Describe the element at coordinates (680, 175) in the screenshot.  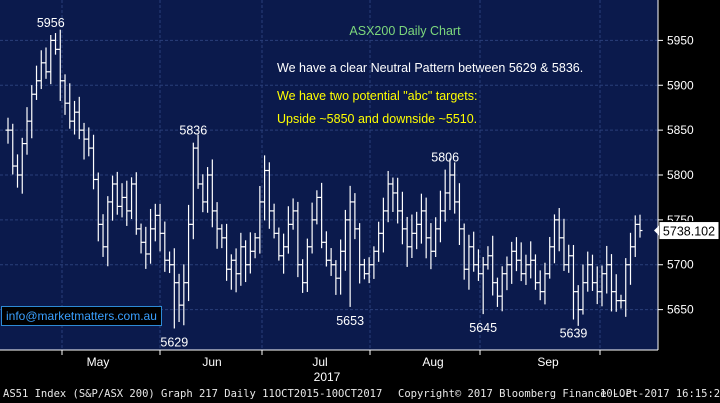
I see `y-tick-label: 5800` at that location.